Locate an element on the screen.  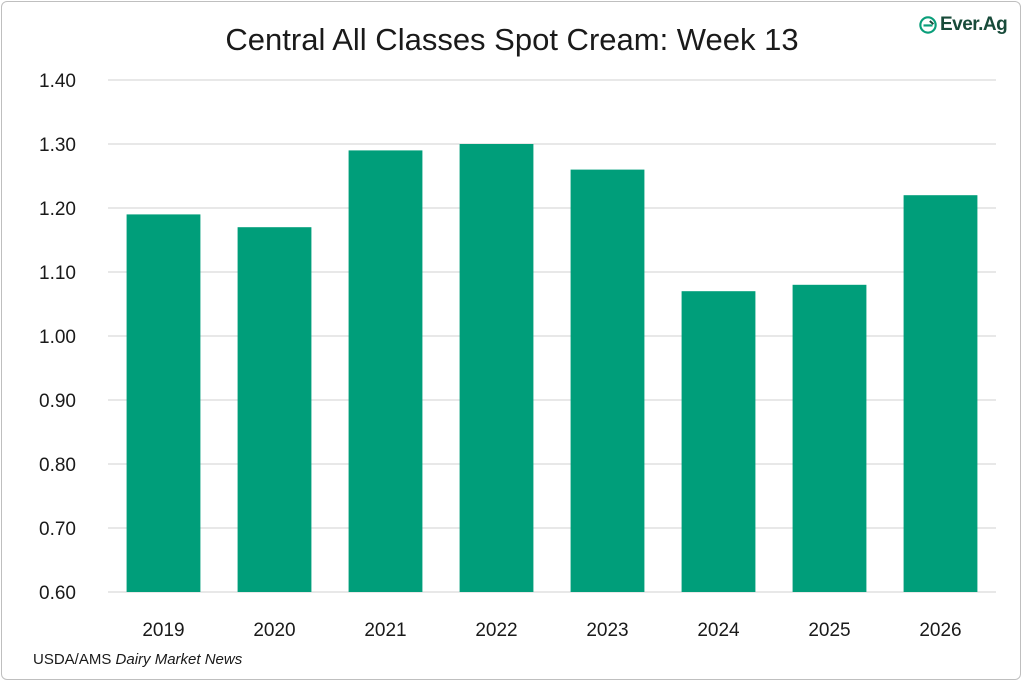
x-tick-label-2026: 2026 is located at coordinates (940, 630).